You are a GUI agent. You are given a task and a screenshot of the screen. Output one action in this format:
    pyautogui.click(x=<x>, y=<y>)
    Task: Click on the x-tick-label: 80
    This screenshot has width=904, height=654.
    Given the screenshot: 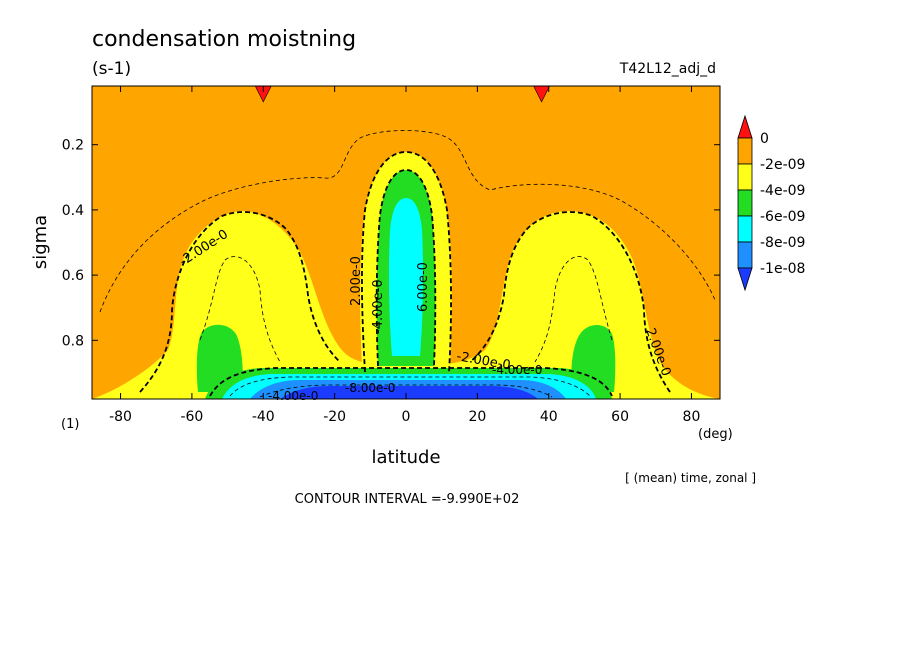 What is the action you would take?
    pyautogui.click(x=692, y=417)
    